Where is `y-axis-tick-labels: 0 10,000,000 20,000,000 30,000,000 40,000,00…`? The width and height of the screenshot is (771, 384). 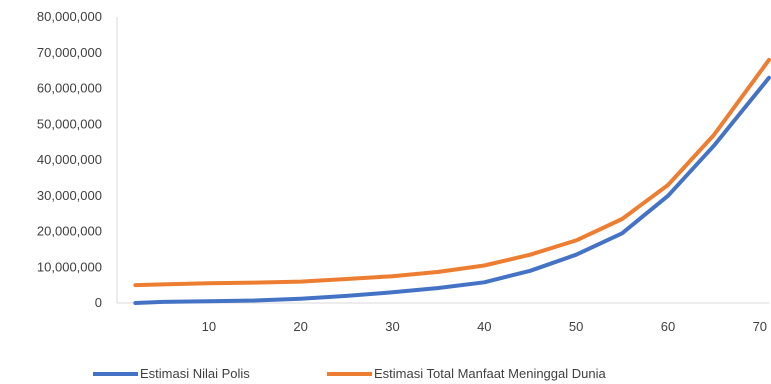
y-axis-tick-labels: 0 10,000,000 20,000,000 30,000,000 40,000,00… is located at coordinates (69, 159).